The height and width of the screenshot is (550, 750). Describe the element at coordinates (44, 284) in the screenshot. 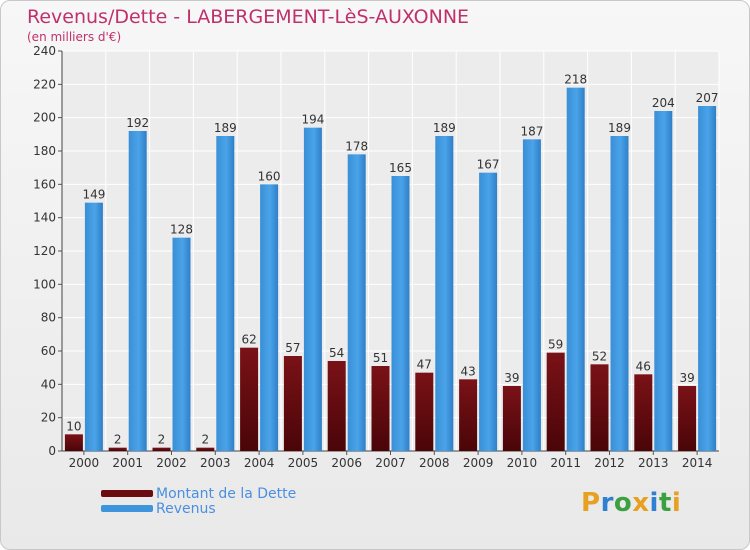

I see `ytick-label-100: 100` at that location.